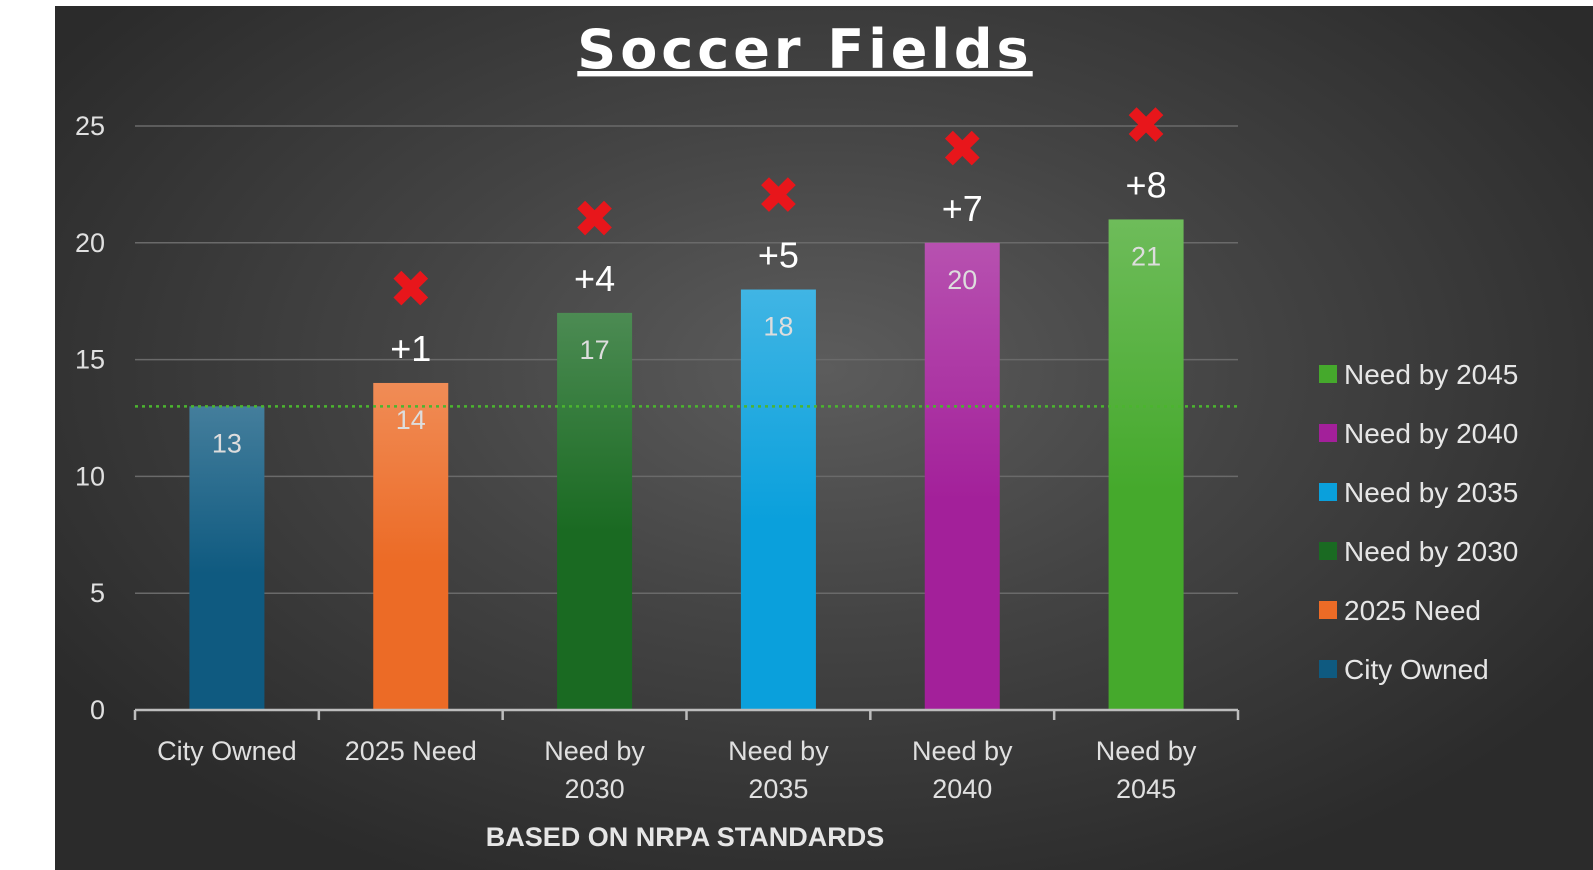 The image size is (1593, 870). Describe the element at coordinates (595, 350) in the screenshot. I see `bar-value-label: 17` at that location.